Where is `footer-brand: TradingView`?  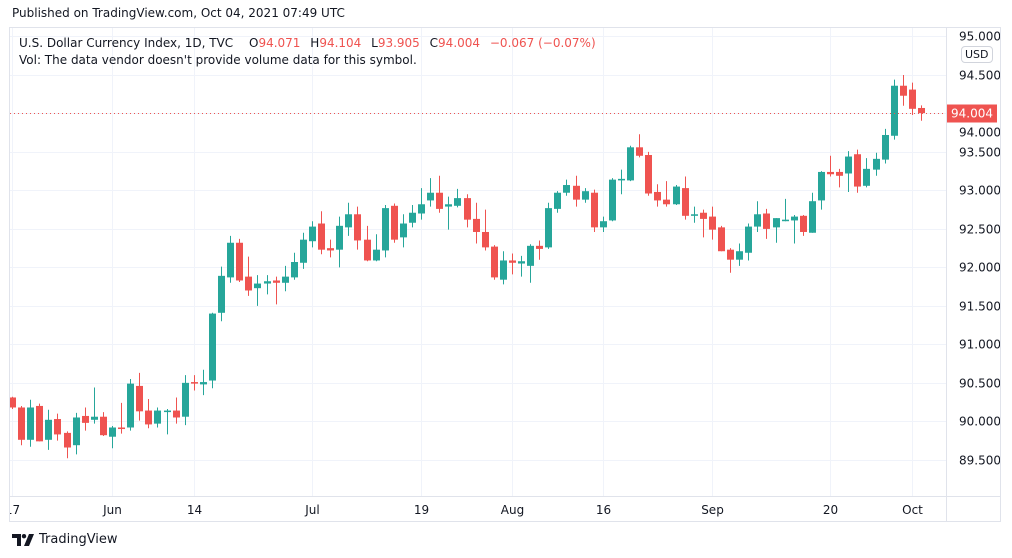
footer-brand: TradingView is located at coordinates (65, 539).